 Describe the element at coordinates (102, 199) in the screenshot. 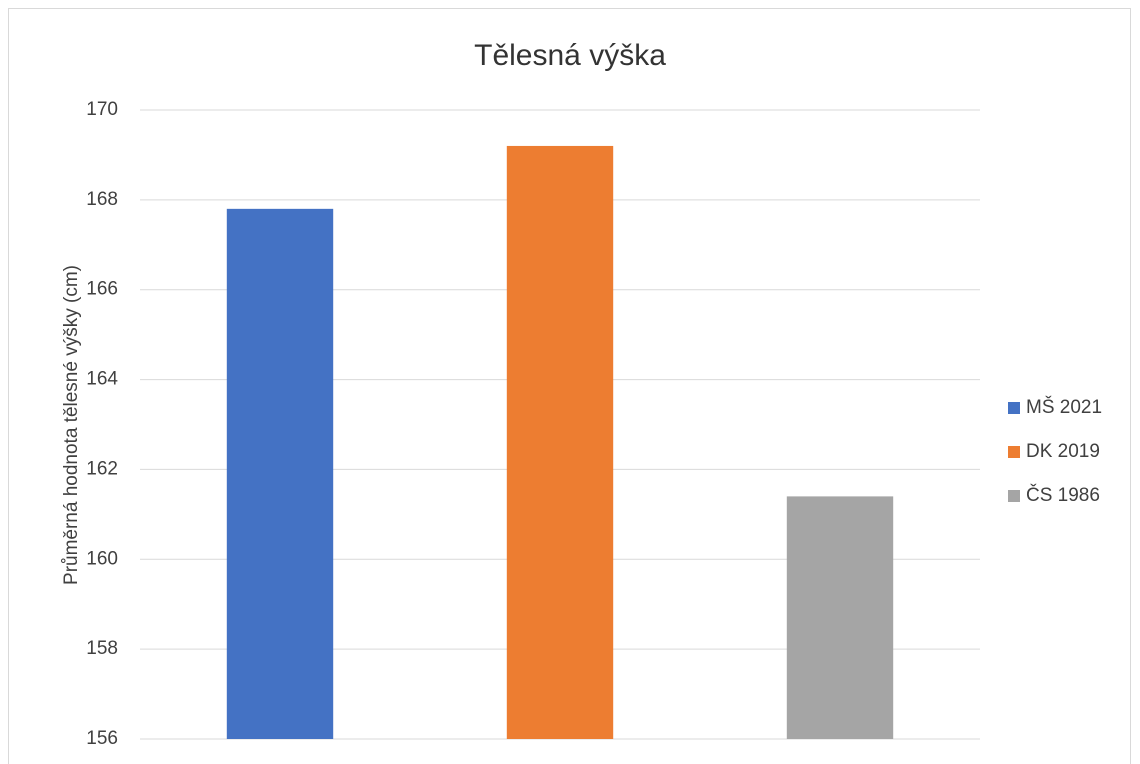

I see `y-tick-label: 168` at that location.